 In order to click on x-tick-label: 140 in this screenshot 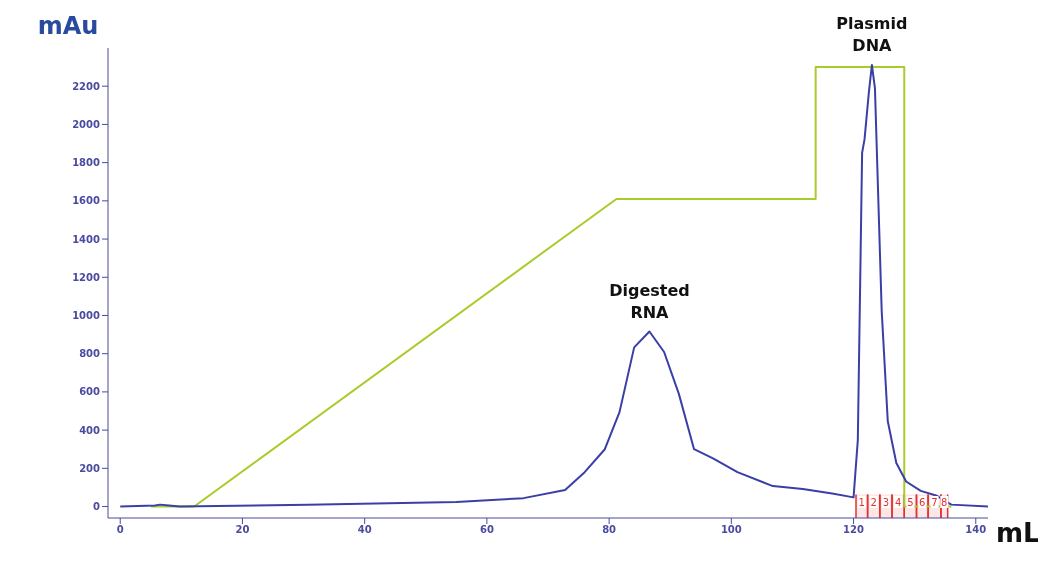, I will do `click(976, 530)`.